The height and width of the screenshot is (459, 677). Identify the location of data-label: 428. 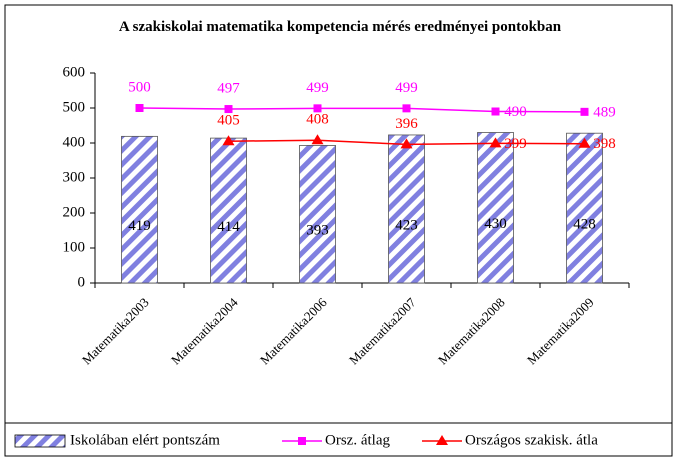
(584, 225).